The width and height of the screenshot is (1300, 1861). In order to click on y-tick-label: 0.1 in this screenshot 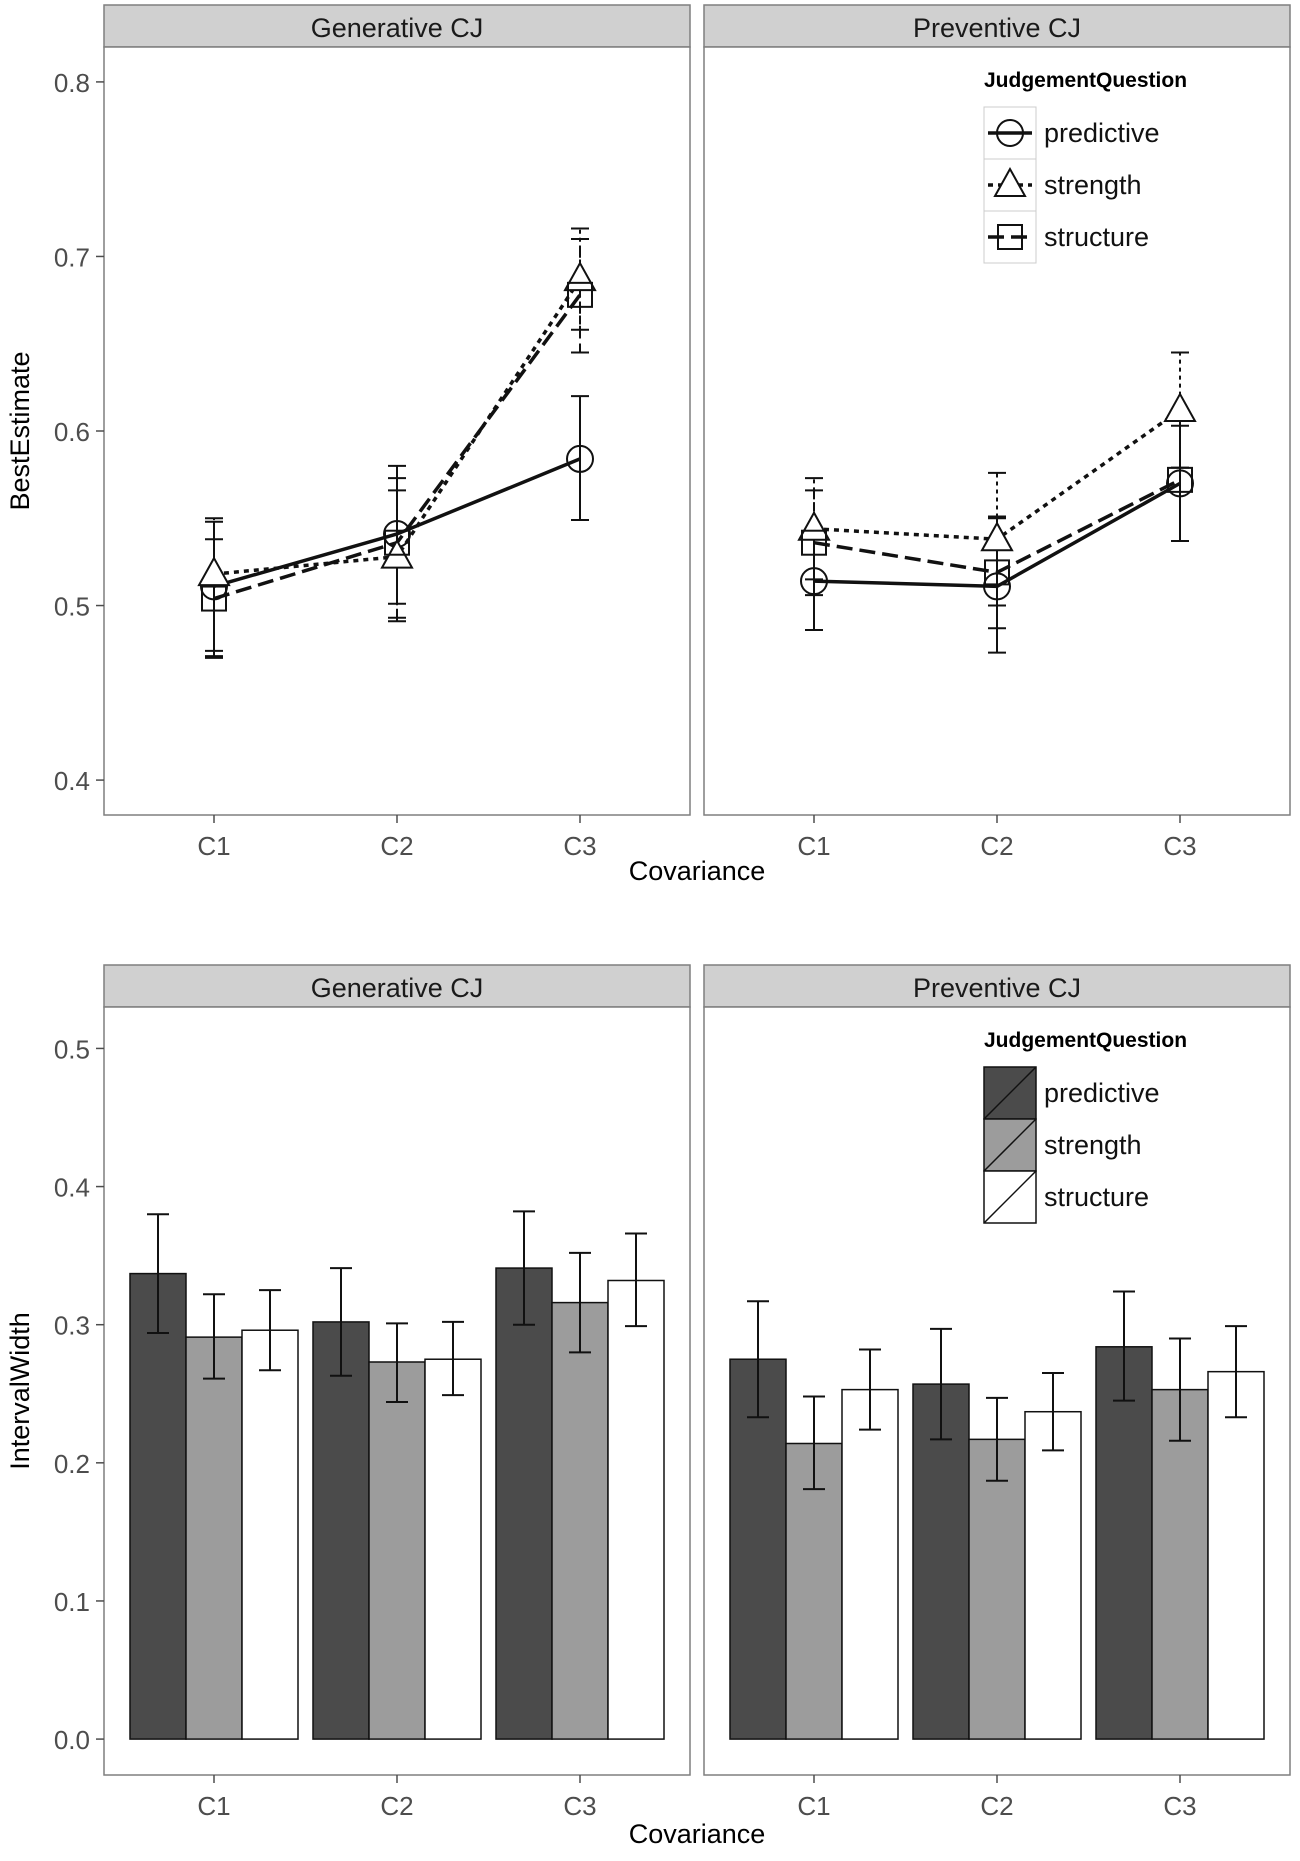, I will do `click(72, 1602)`.